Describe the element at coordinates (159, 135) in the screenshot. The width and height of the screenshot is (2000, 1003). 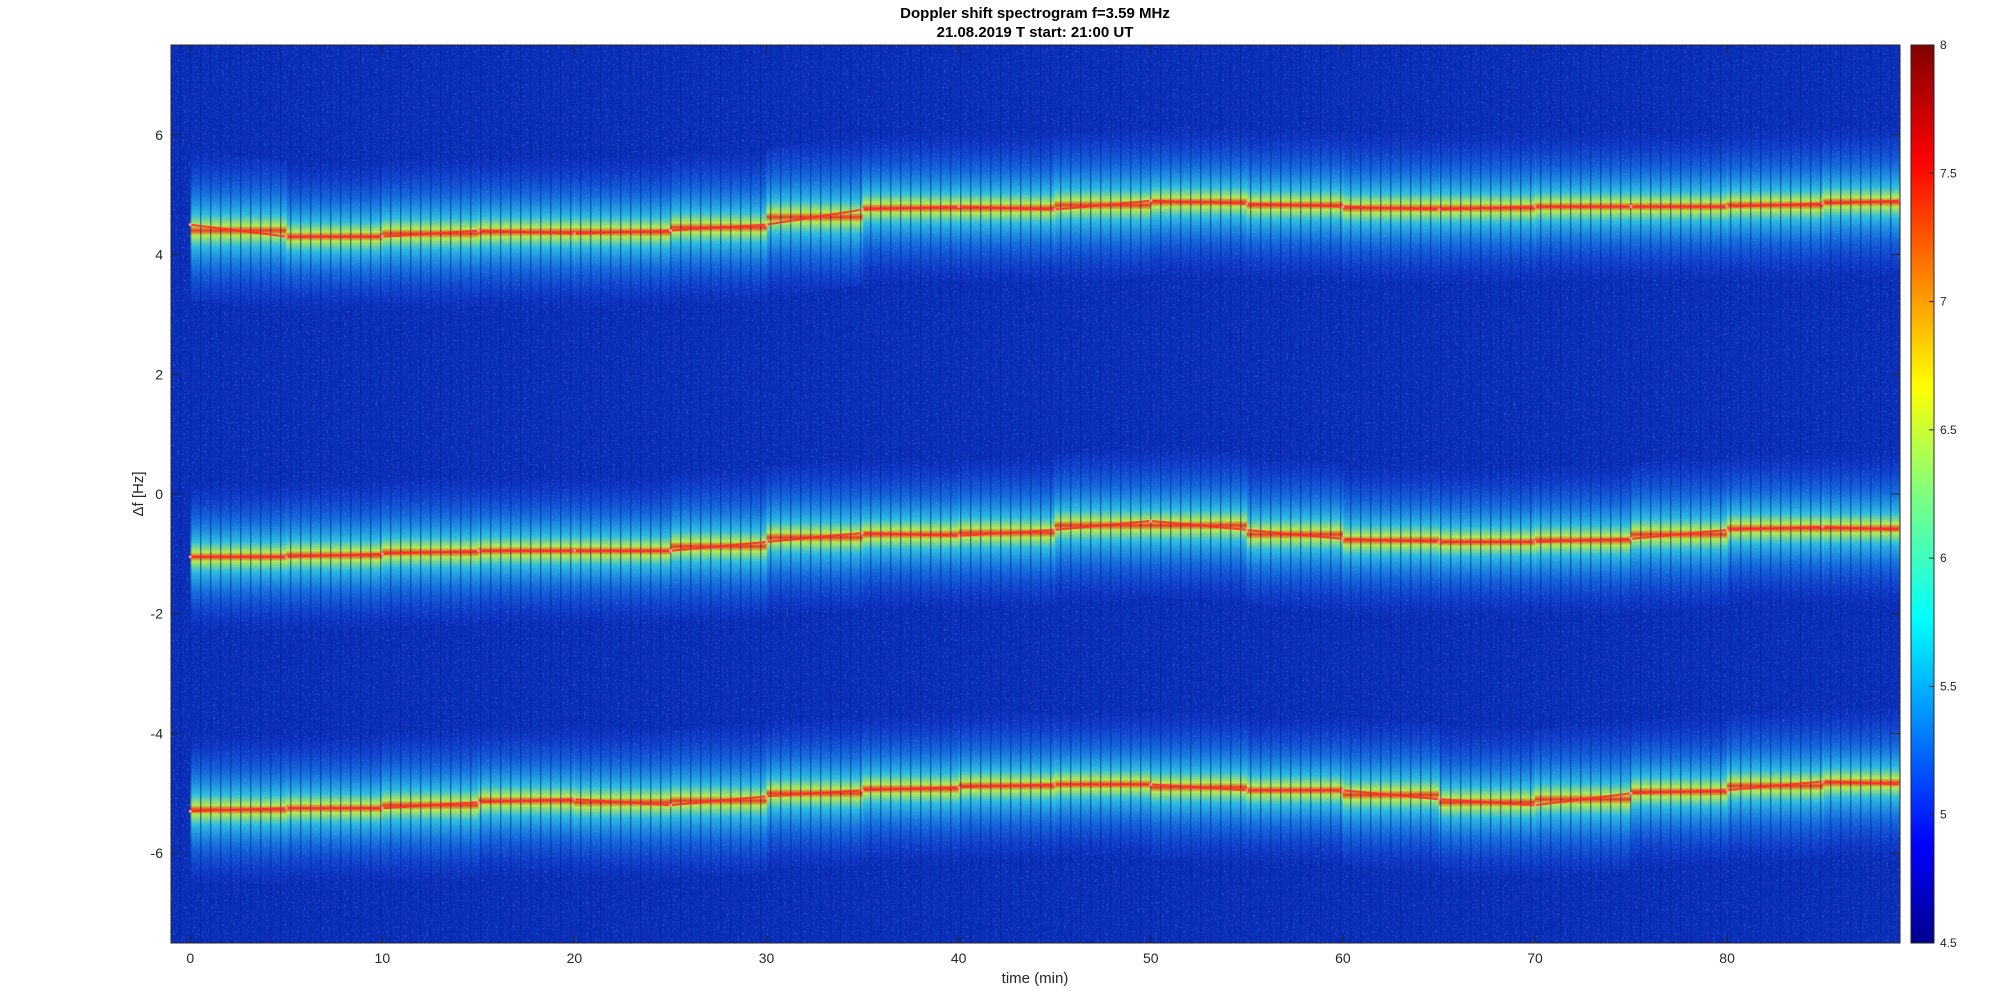
I see `y-tick-label: 6` at that location.